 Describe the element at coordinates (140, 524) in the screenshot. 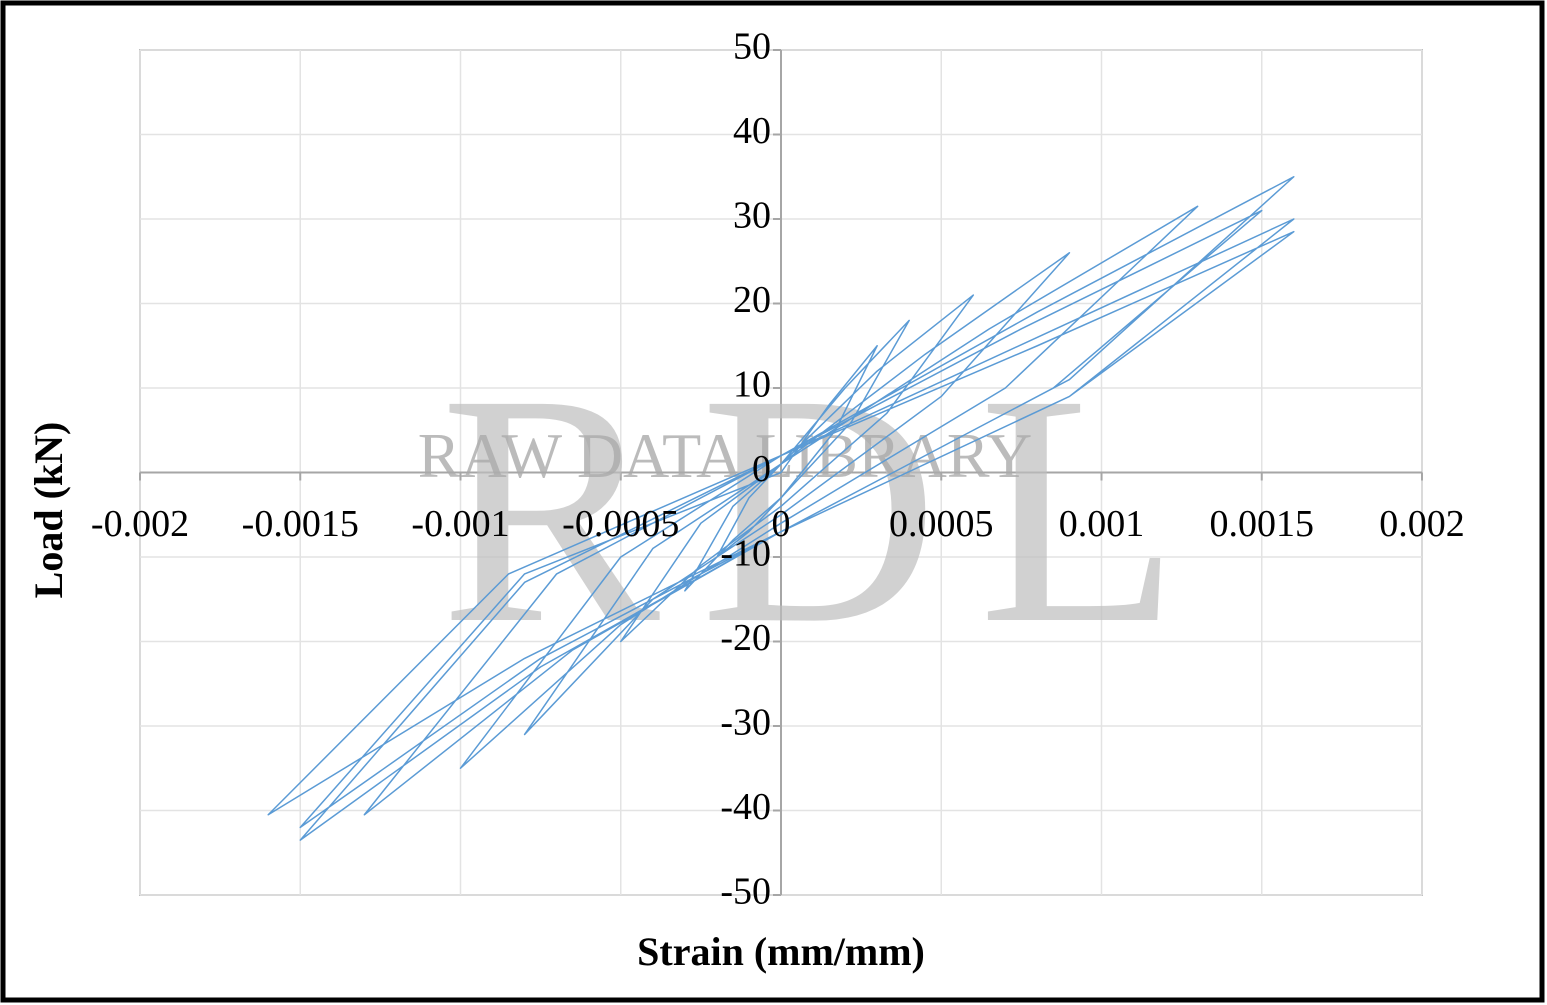

I see `x-tick-label: -0.002` at that location.